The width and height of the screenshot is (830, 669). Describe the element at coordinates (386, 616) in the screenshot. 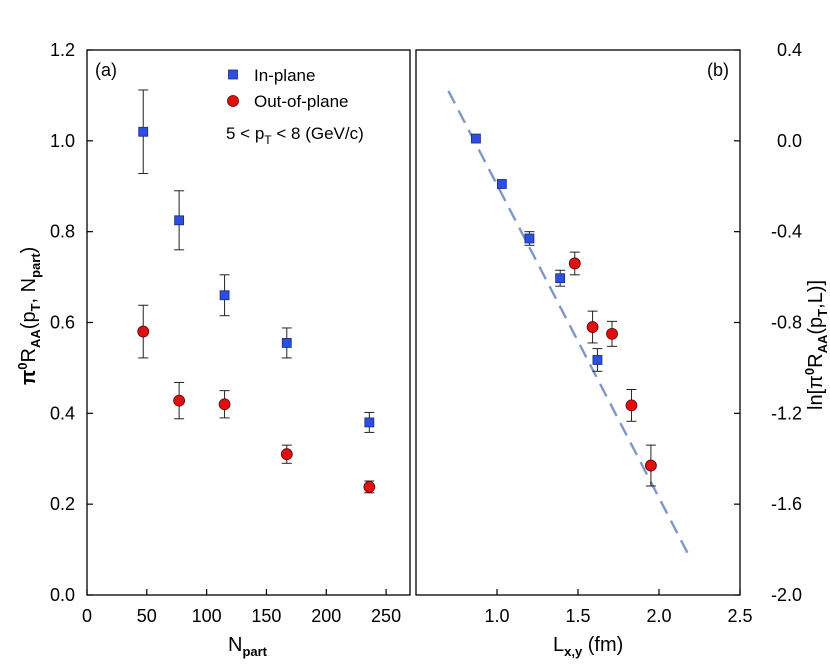

I see `x-tick-label-a-5: 250` at that location.